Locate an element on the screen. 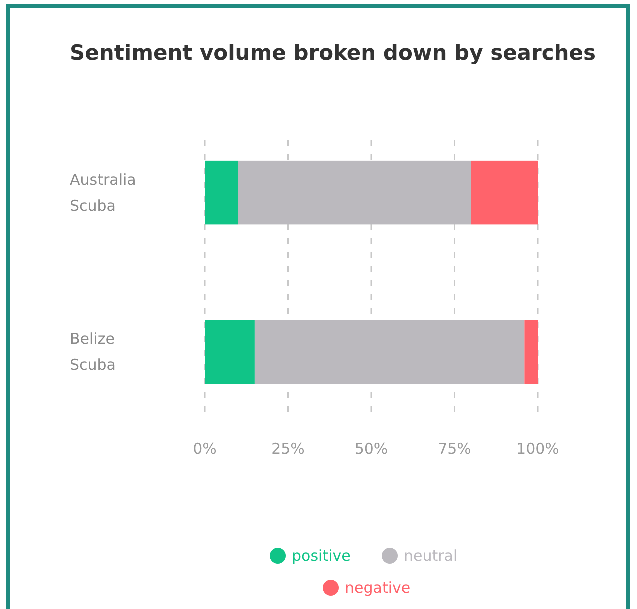 The width and height of the screenshot is (637, 609). x-tick-label: 100% is located at coordinates (538, 449).